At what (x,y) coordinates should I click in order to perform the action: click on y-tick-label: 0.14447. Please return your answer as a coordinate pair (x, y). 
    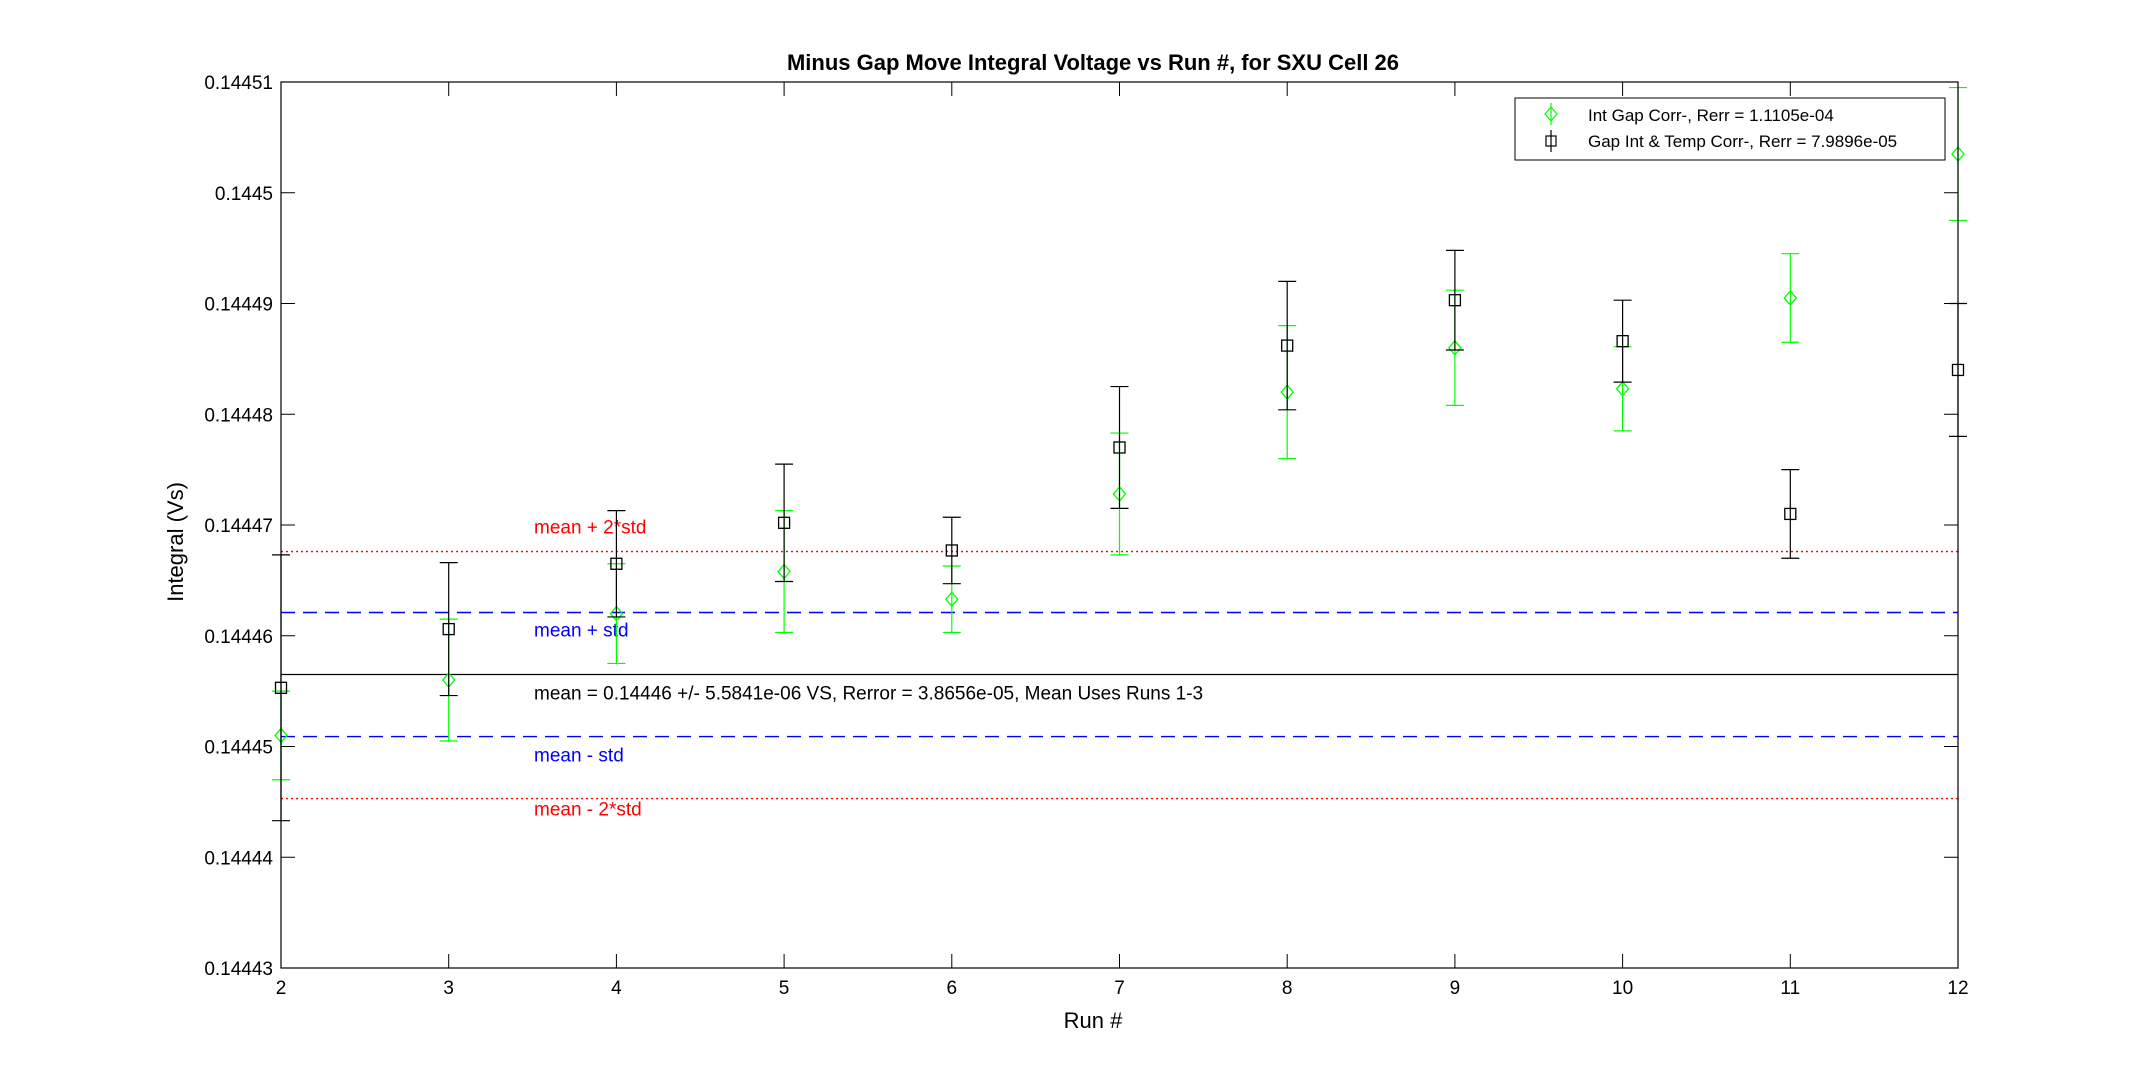
    Looking at the image, I should click on (238, 526).